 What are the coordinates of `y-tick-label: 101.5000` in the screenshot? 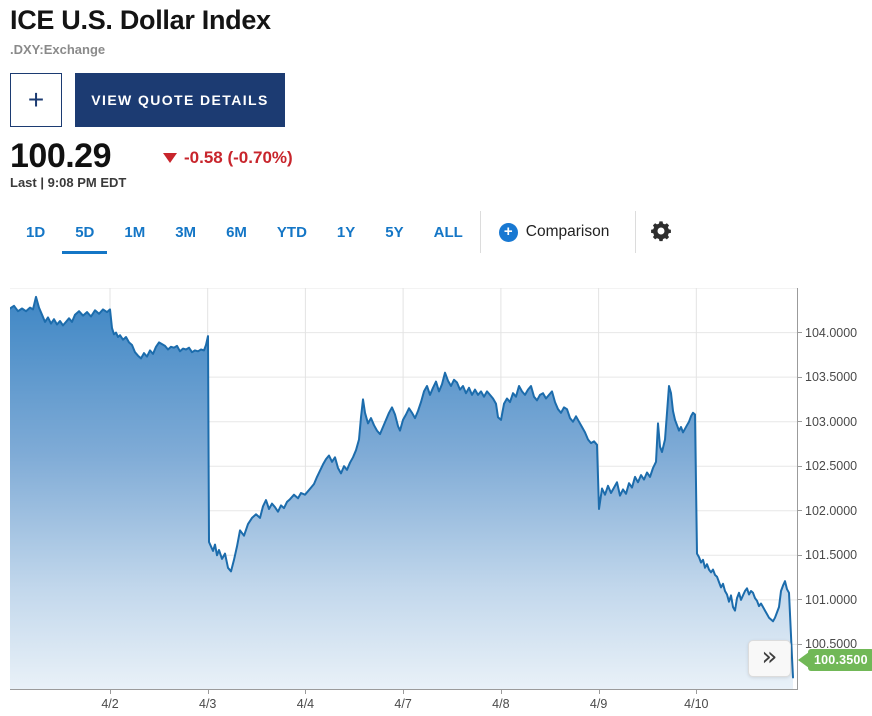 It's located at (831, 555).